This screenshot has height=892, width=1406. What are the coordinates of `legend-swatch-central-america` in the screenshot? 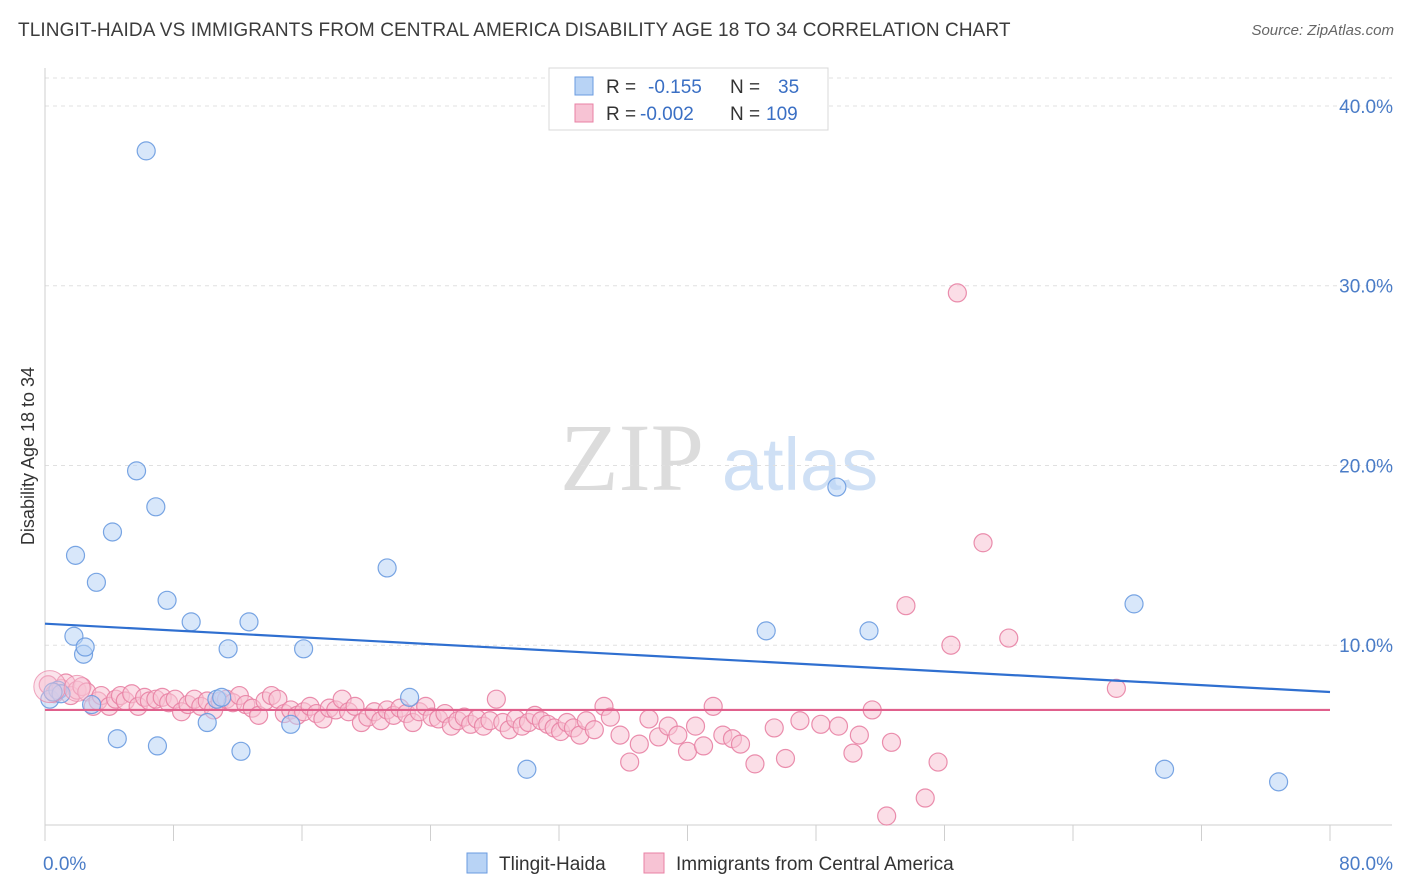 It's located at (584, 113).